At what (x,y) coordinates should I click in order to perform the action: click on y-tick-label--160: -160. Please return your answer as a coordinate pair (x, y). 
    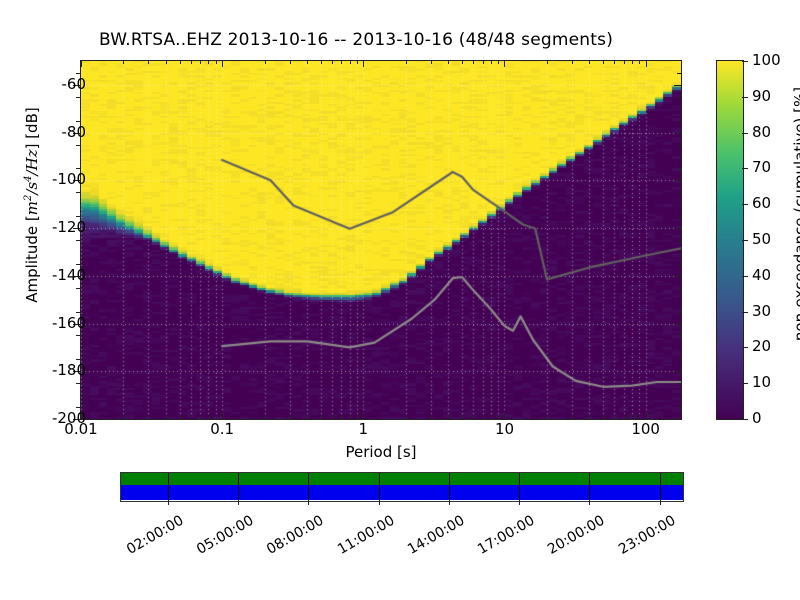
    Looking at the image, I should click on (68, 322).